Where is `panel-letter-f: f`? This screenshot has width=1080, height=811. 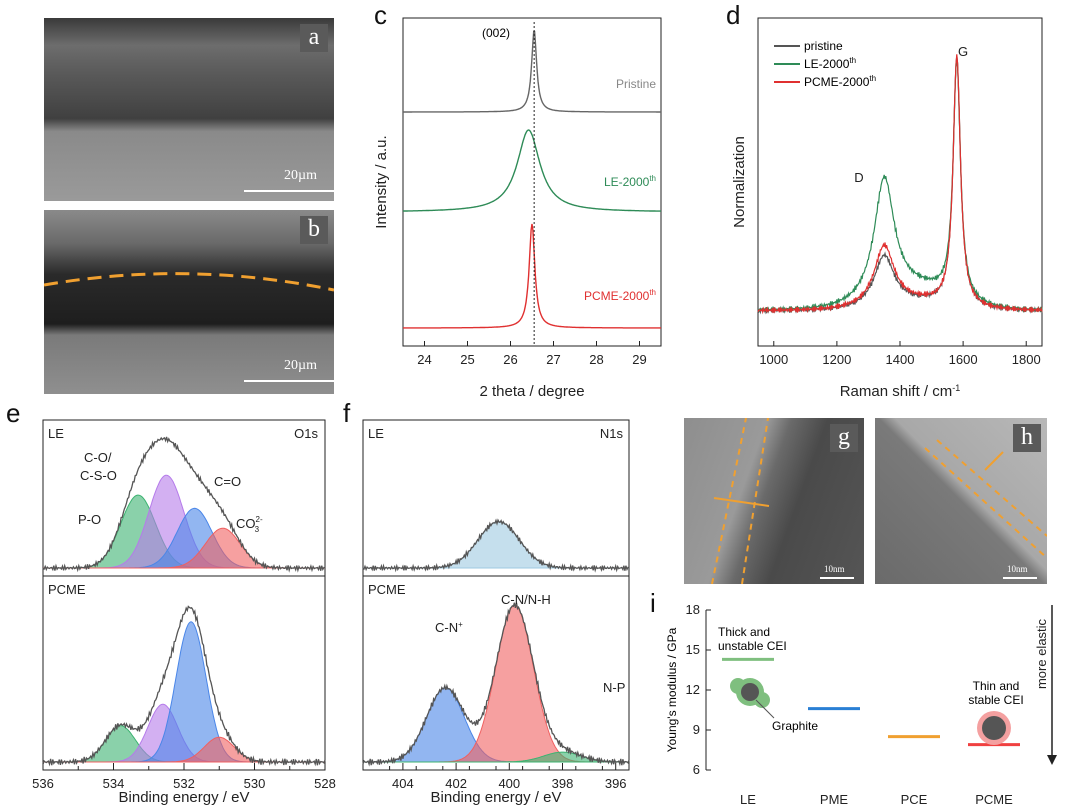
panel-letter-f: f is located at coordinates (347, 414).